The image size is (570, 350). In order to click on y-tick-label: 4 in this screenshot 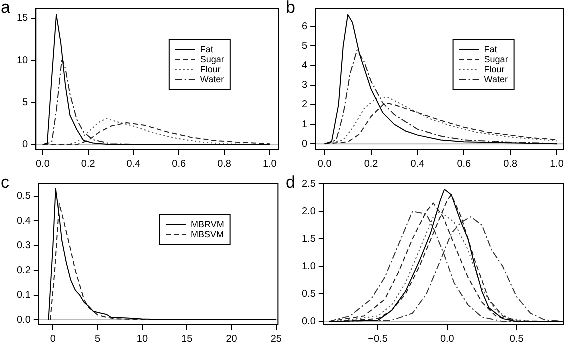, I will do `click(305, 66)`.